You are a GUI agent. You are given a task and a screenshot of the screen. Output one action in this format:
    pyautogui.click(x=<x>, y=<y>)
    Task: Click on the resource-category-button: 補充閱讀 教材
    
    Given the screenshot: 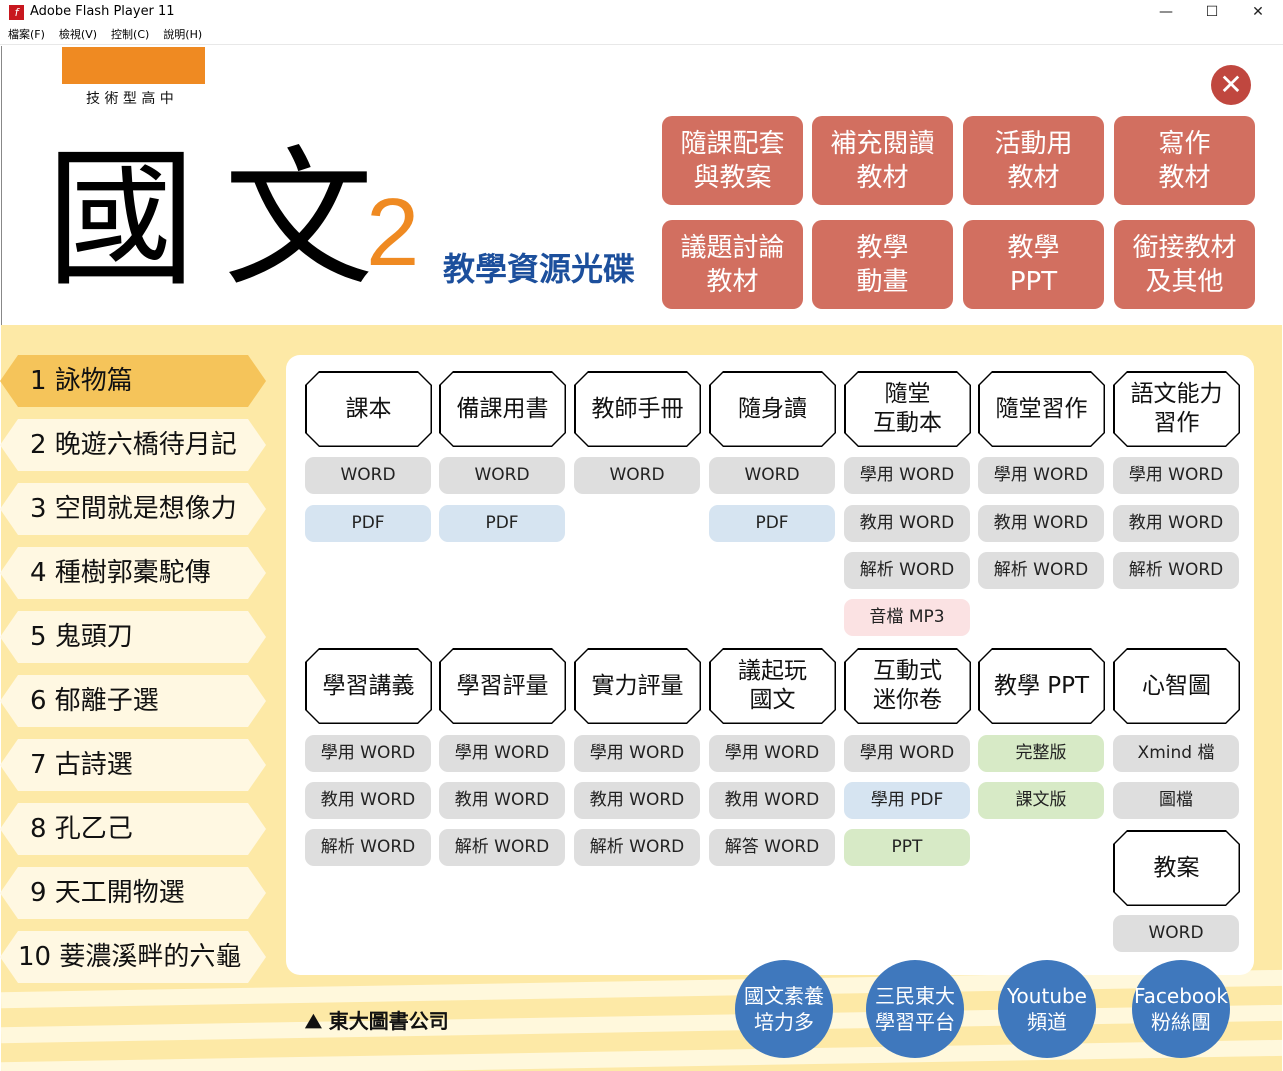 What is the action you would take?
    pyautogui.click(x=882, y=160)
    